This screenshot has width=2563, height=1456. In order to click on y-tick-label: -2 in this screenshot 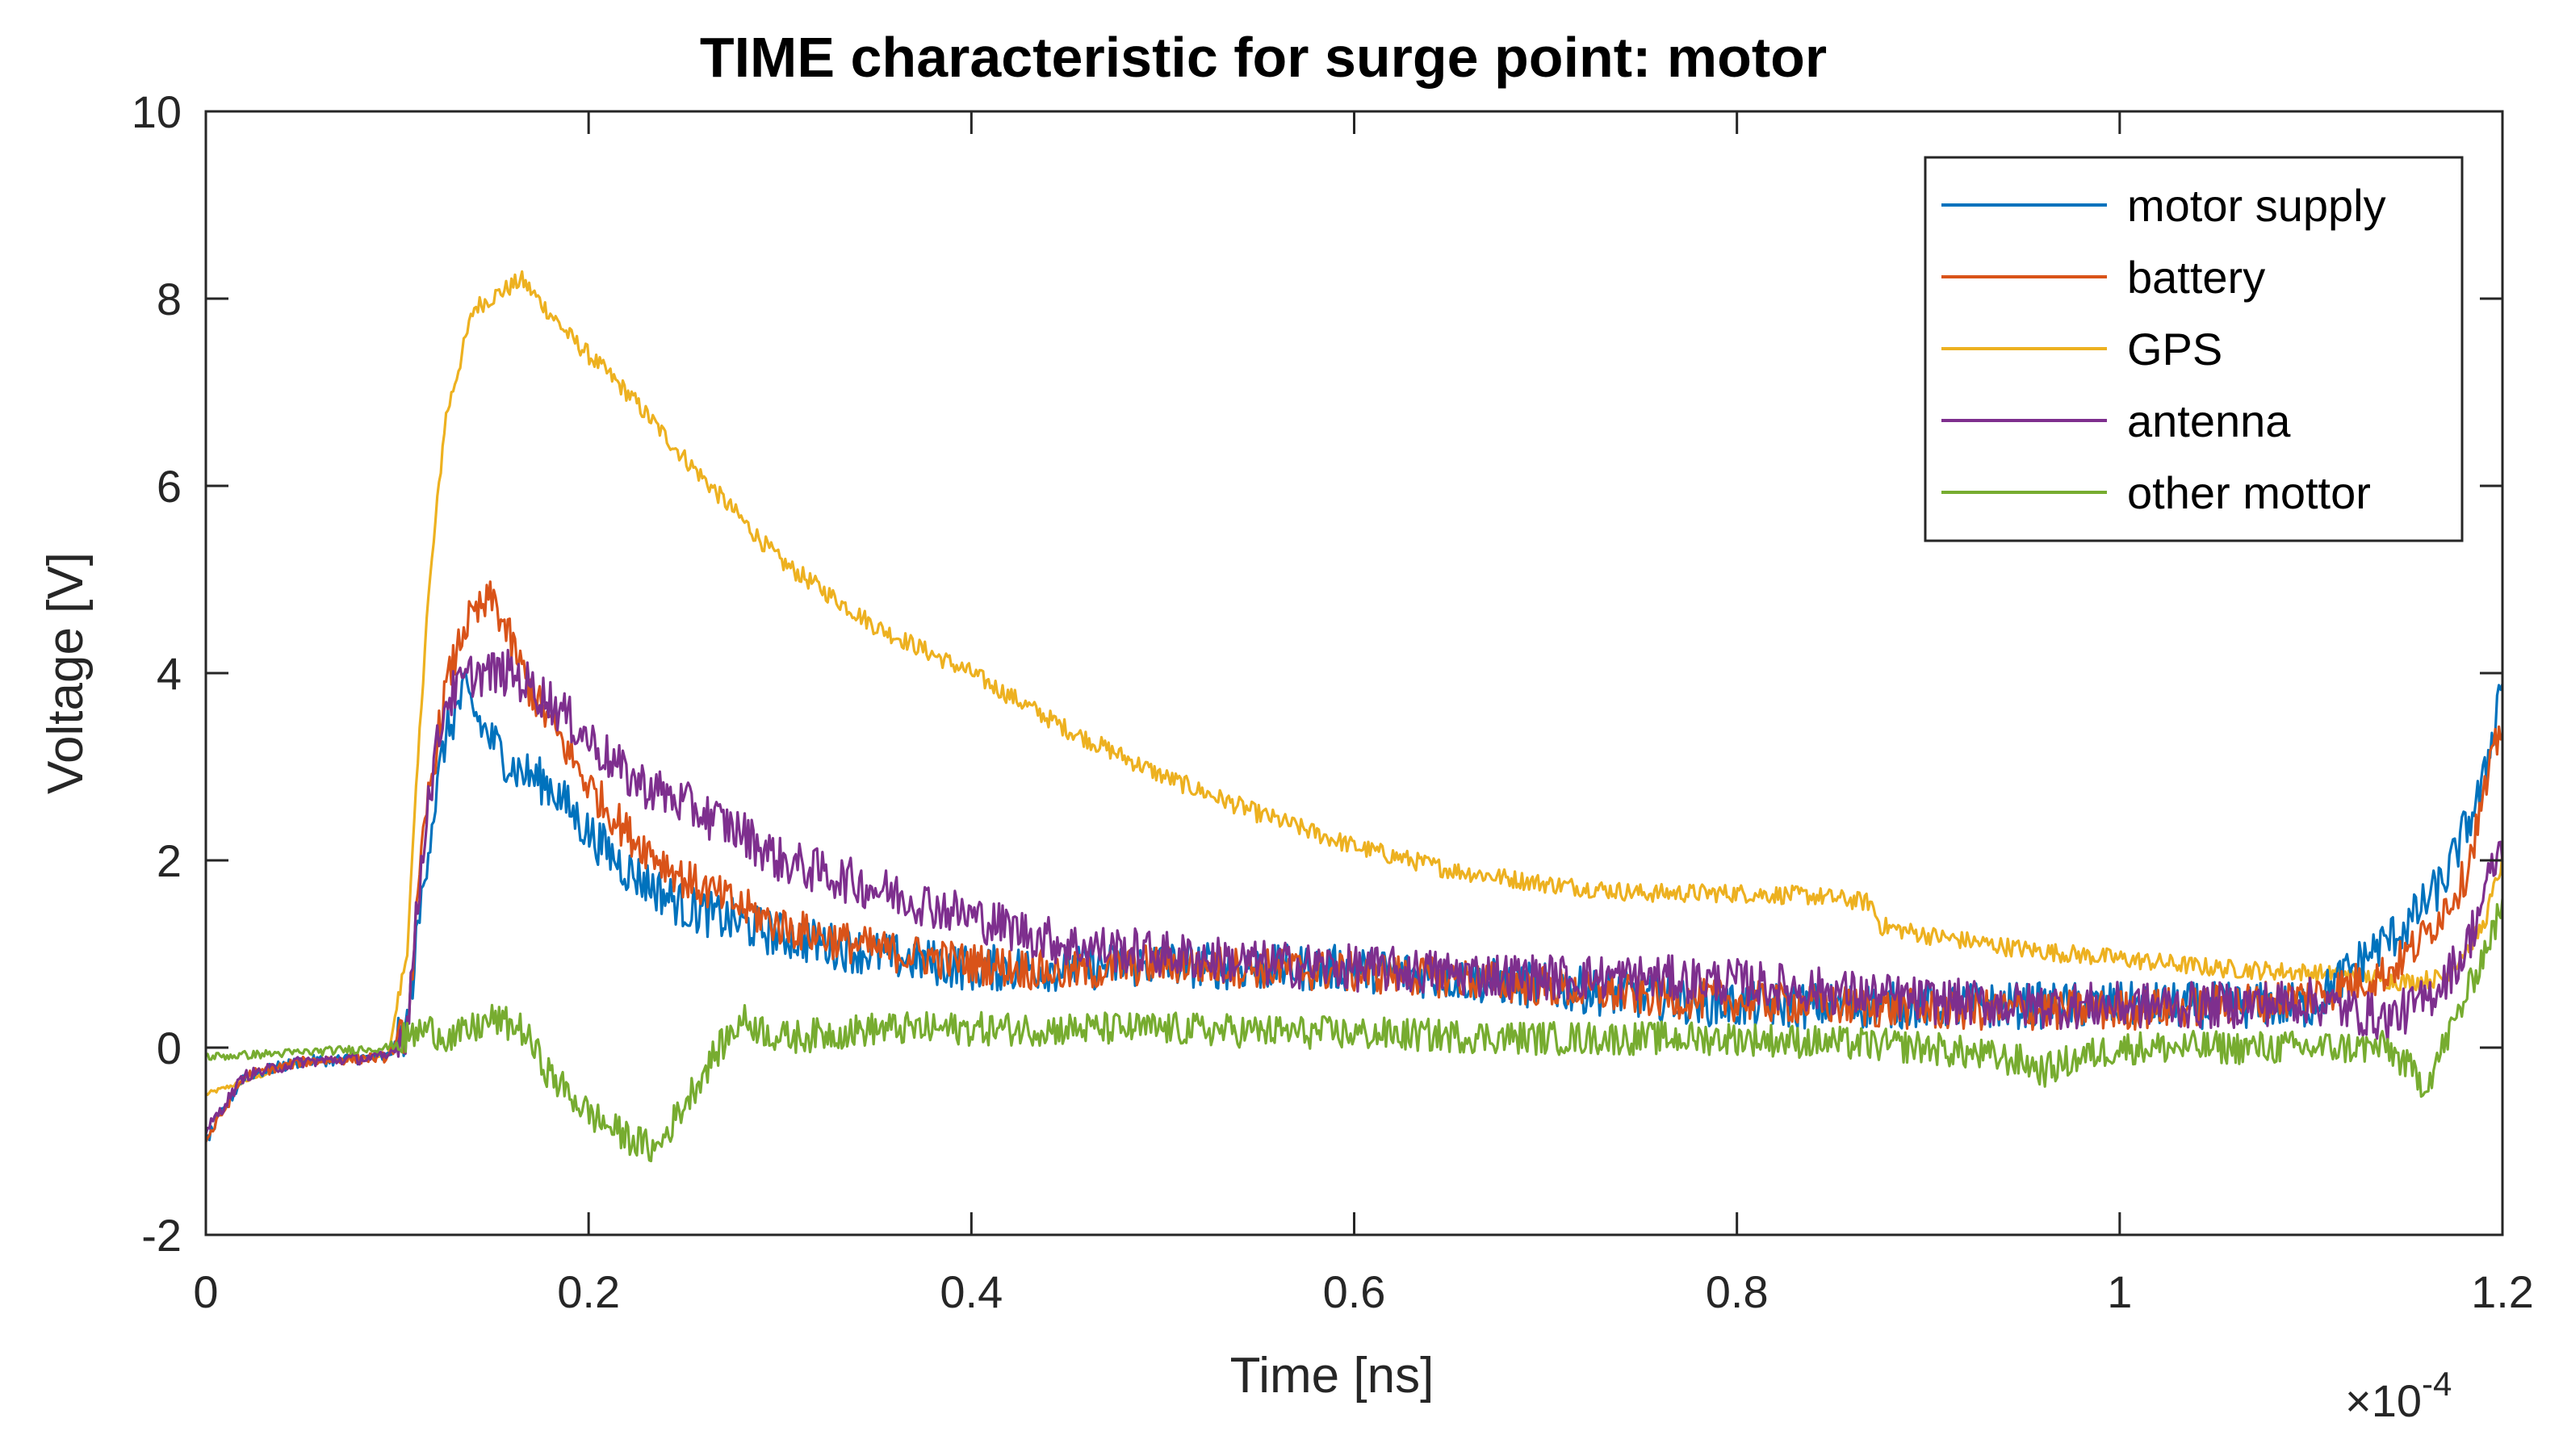, I will do `click(161, 1235)`.